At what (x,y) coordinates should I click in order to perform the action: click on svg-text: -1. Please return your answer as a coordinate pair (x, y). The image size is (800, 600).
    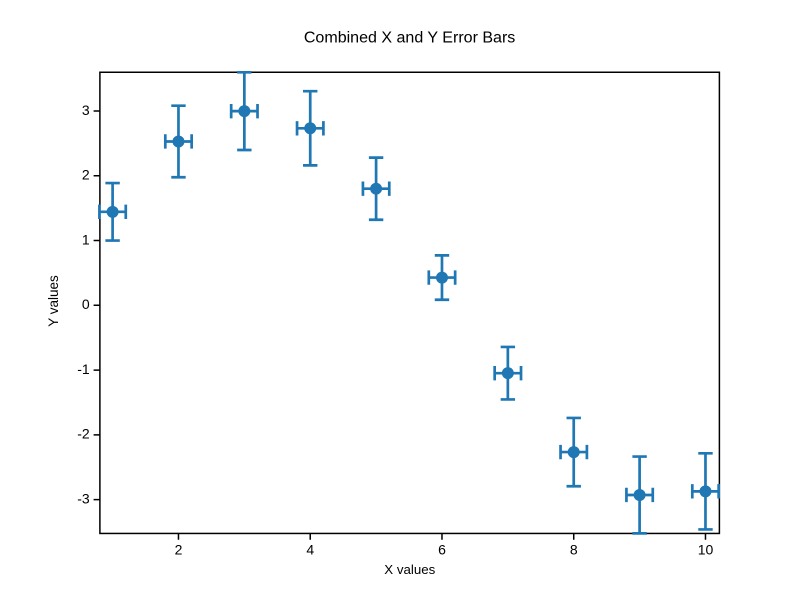
    Looking at the image, I should click on (83, 369).